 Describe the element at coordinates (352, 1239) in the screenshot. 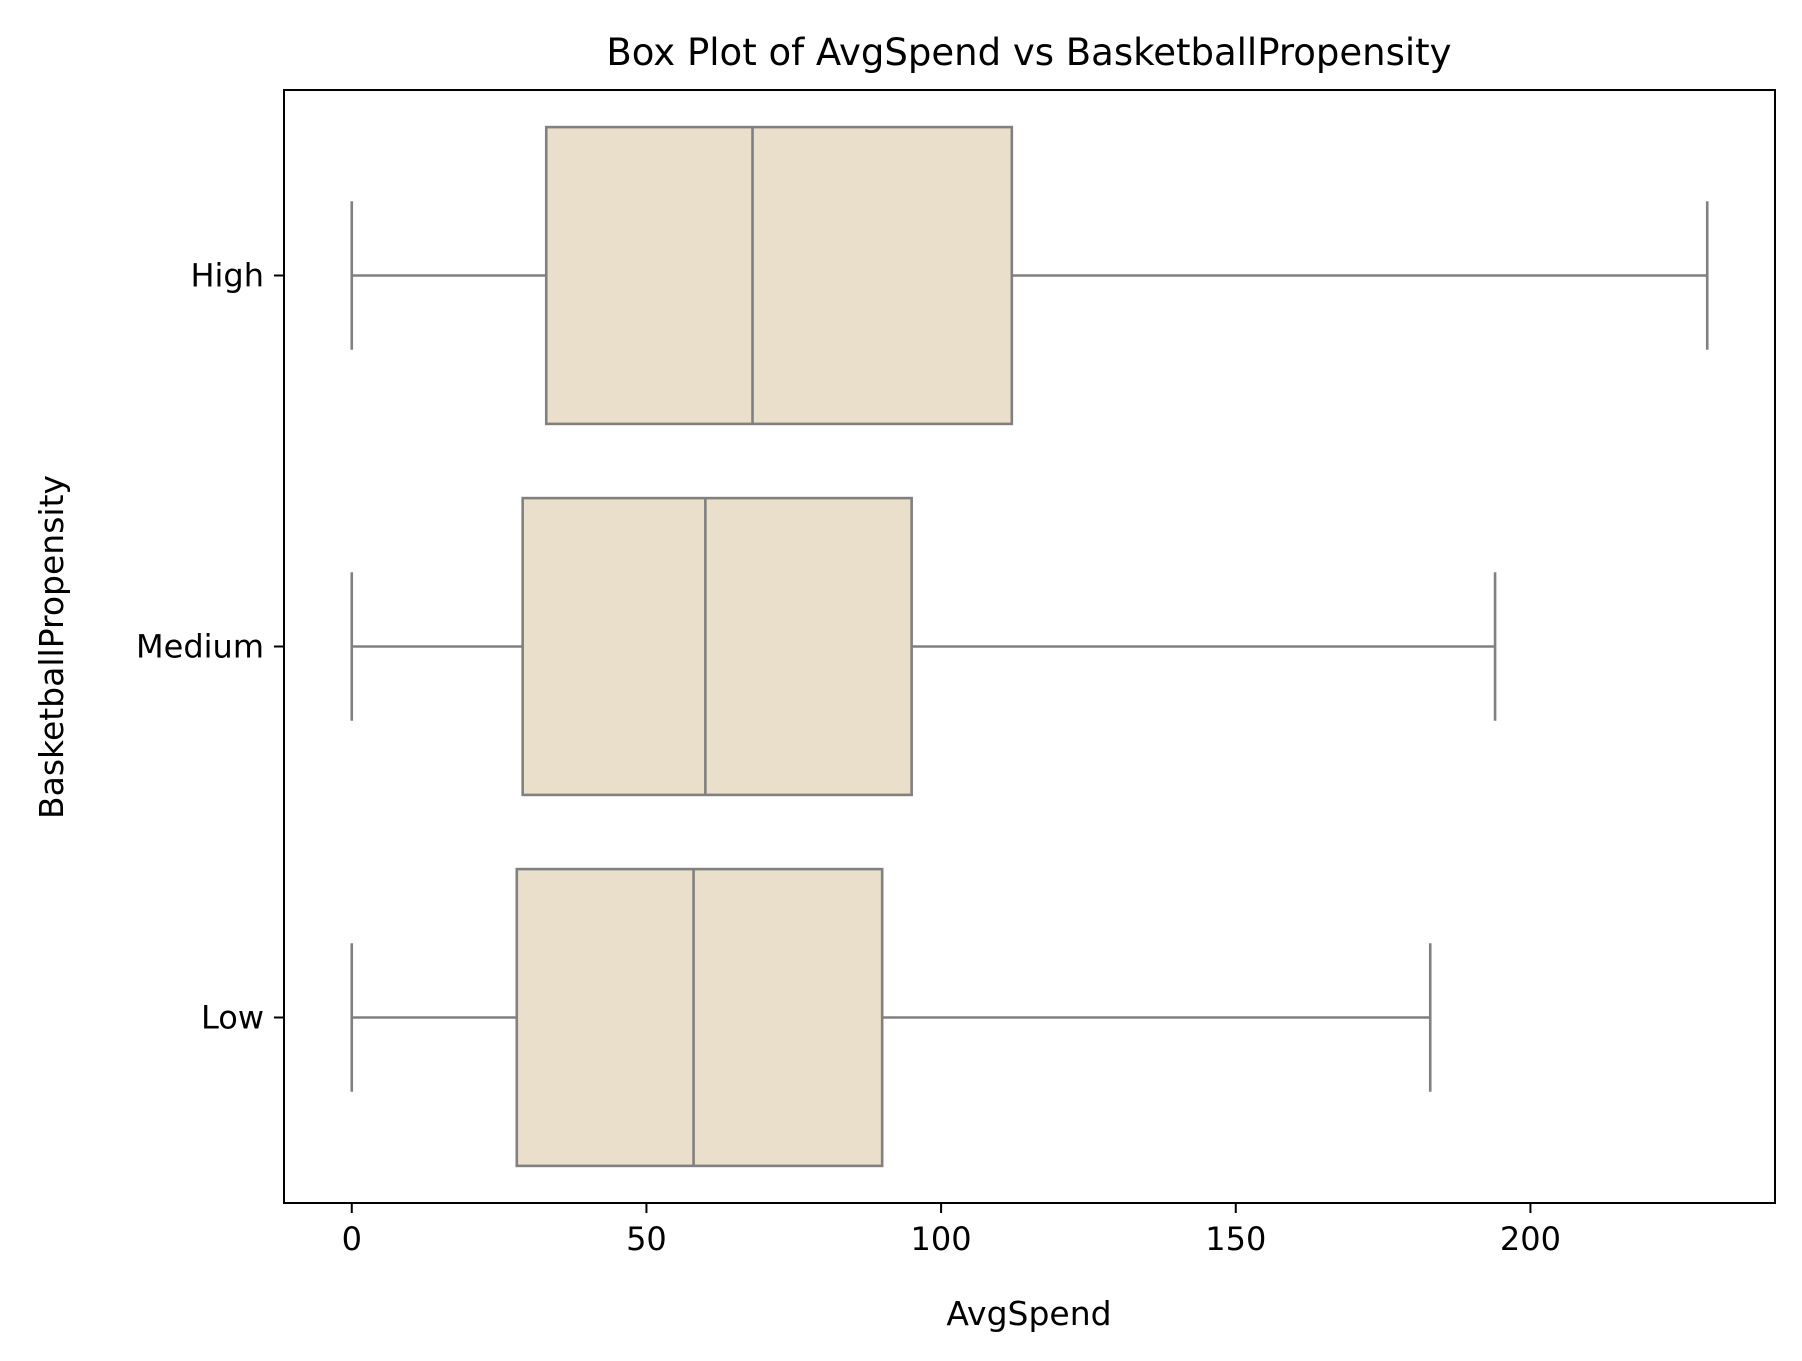

I see `x-tick-label: 0` at that location.